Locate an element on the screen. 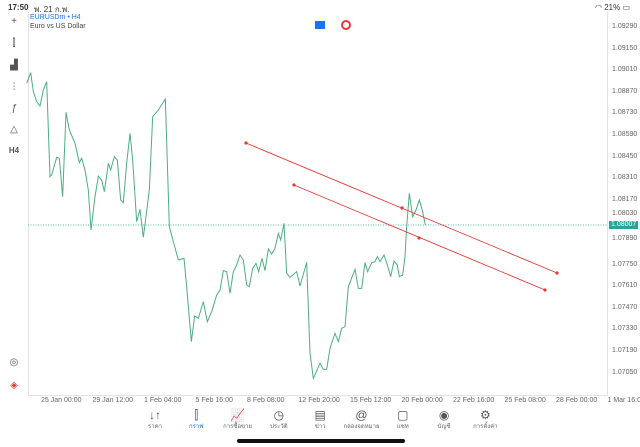  date: พ. 21 ก.พ. is located at coordinates (52, 9).